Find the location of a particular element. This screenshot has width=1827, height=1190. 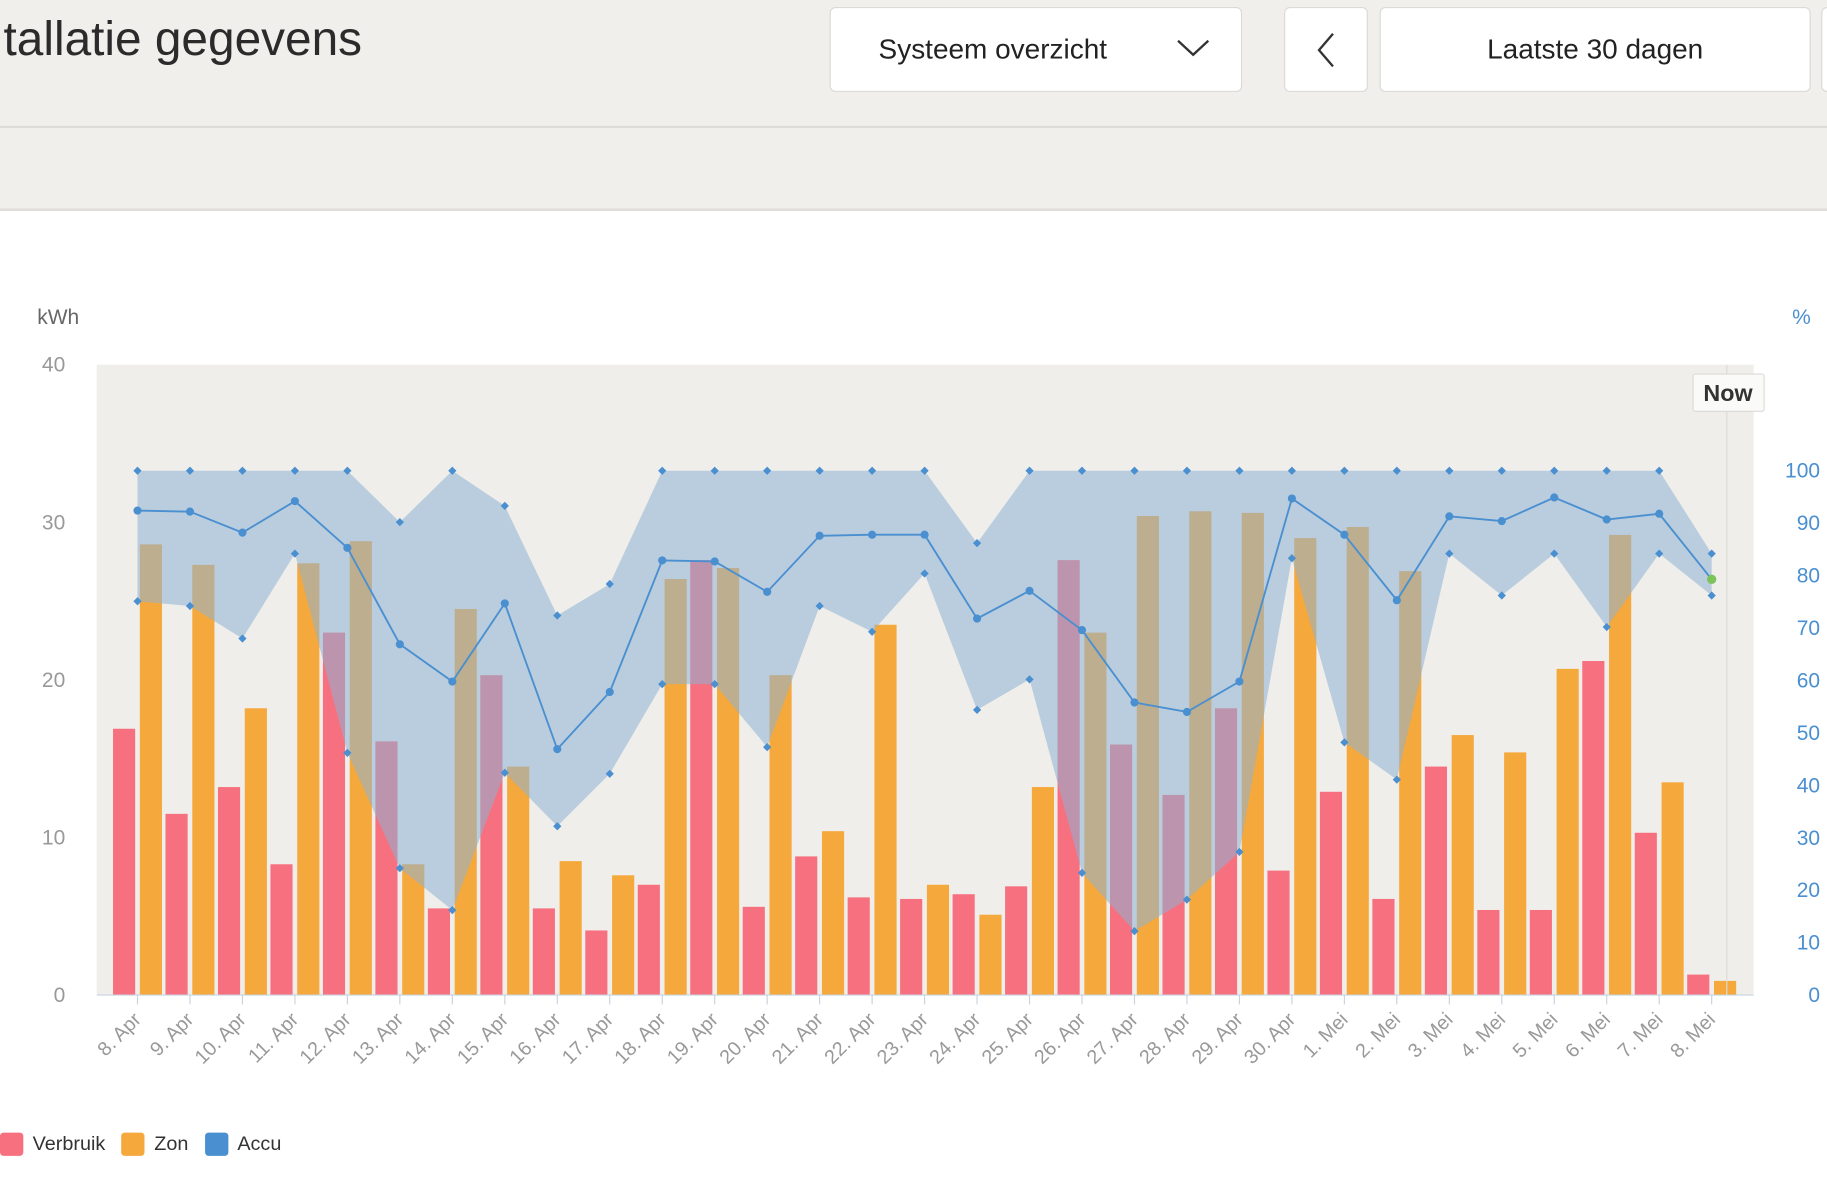

x-tick-label: 3. Mei is located at coordinates (1431, 1036).